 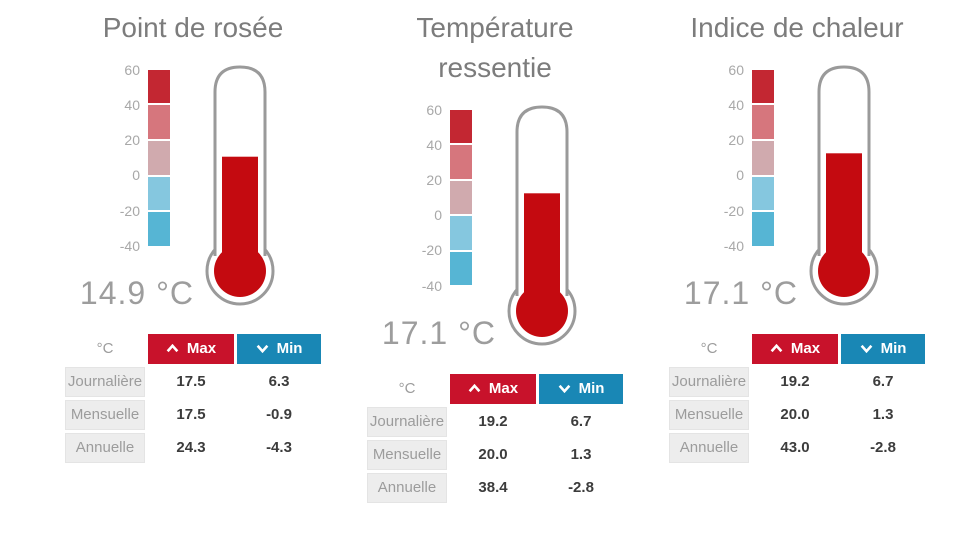 I want to click on max-value-cell: 43.0, so click(x=795, y=448).